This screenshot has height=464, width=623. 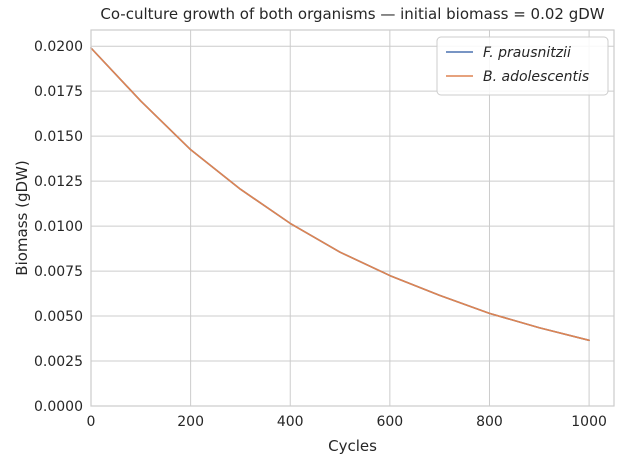 I want to click on y-tick-label: 0.0100, so click(x=58, y=227).